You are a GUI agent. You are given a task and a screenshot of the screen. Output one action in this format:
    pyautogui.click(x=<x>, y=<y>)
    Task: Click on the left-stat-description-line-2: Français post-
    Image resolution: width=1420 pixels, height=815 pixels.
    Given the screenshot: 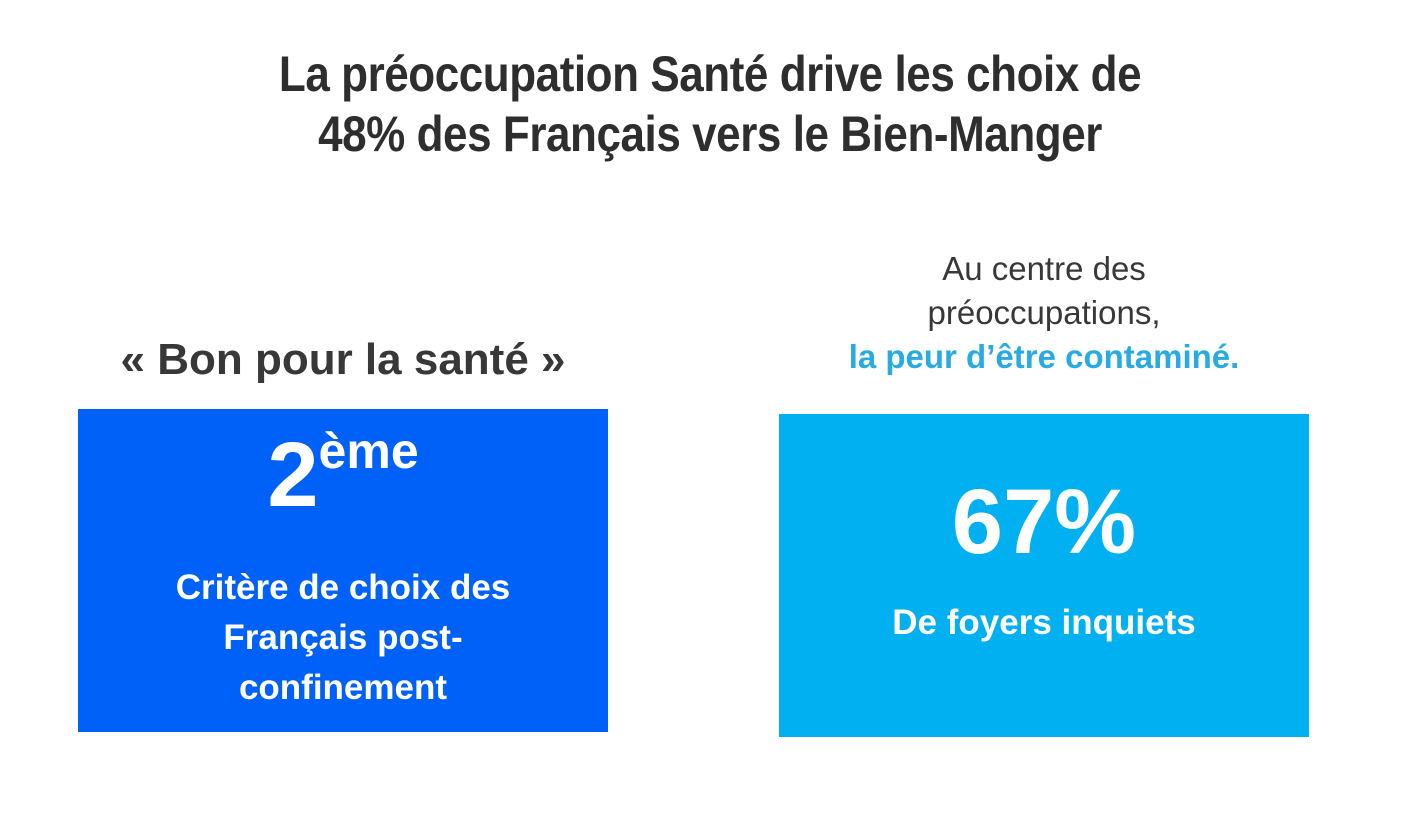 What is the action you would take?
    pyautogui.click(x=343, y=637)
    